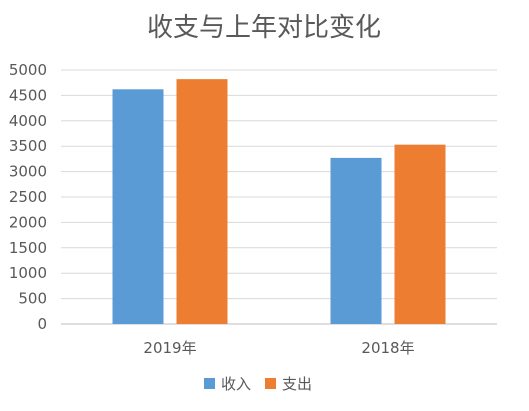 The width and height of the screenshot is (529, 411). What do you see at coordinates (28, 121) in the screenshot?
I see `y-tick-label: 4000` at bounding box center [28, 121].